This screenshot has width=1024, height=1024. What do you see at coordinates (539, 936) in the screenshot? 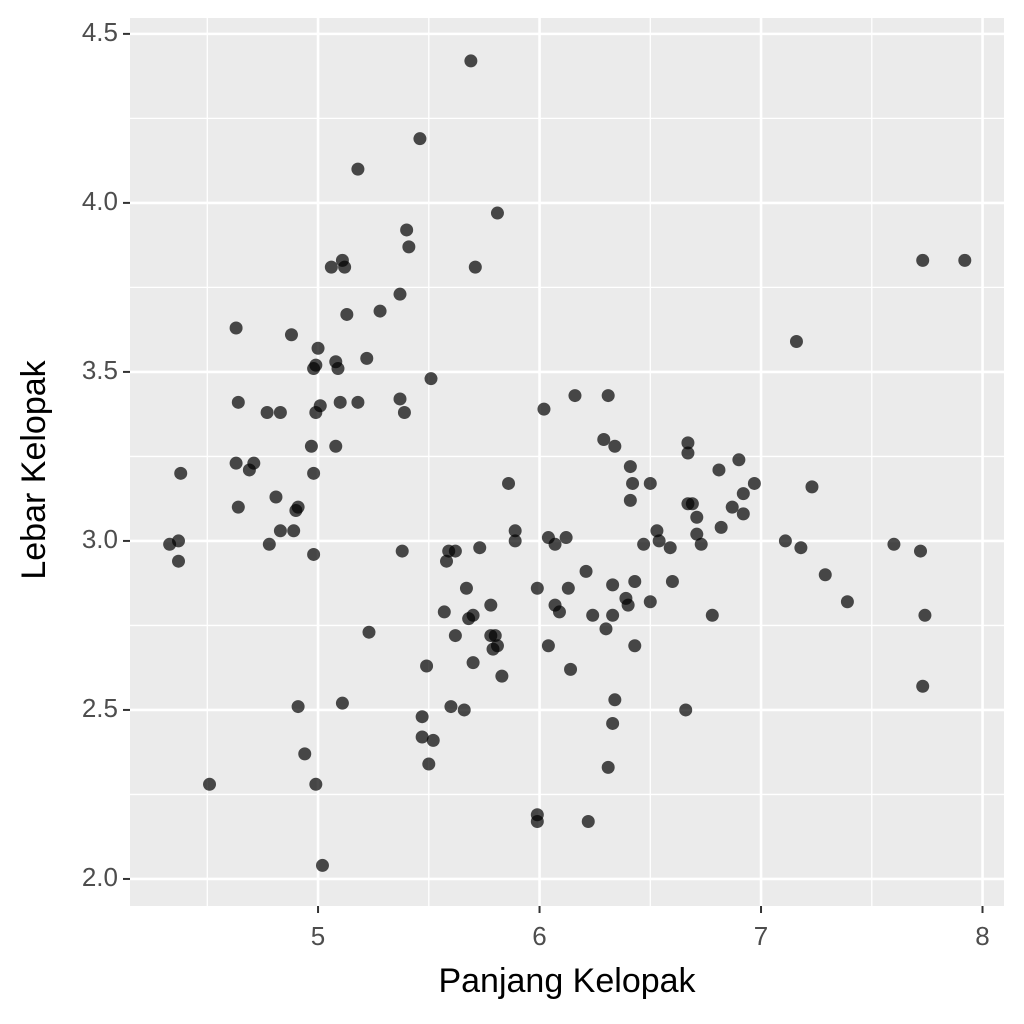
I see `x-tick-label: 6` at bounding box center [539, 936].